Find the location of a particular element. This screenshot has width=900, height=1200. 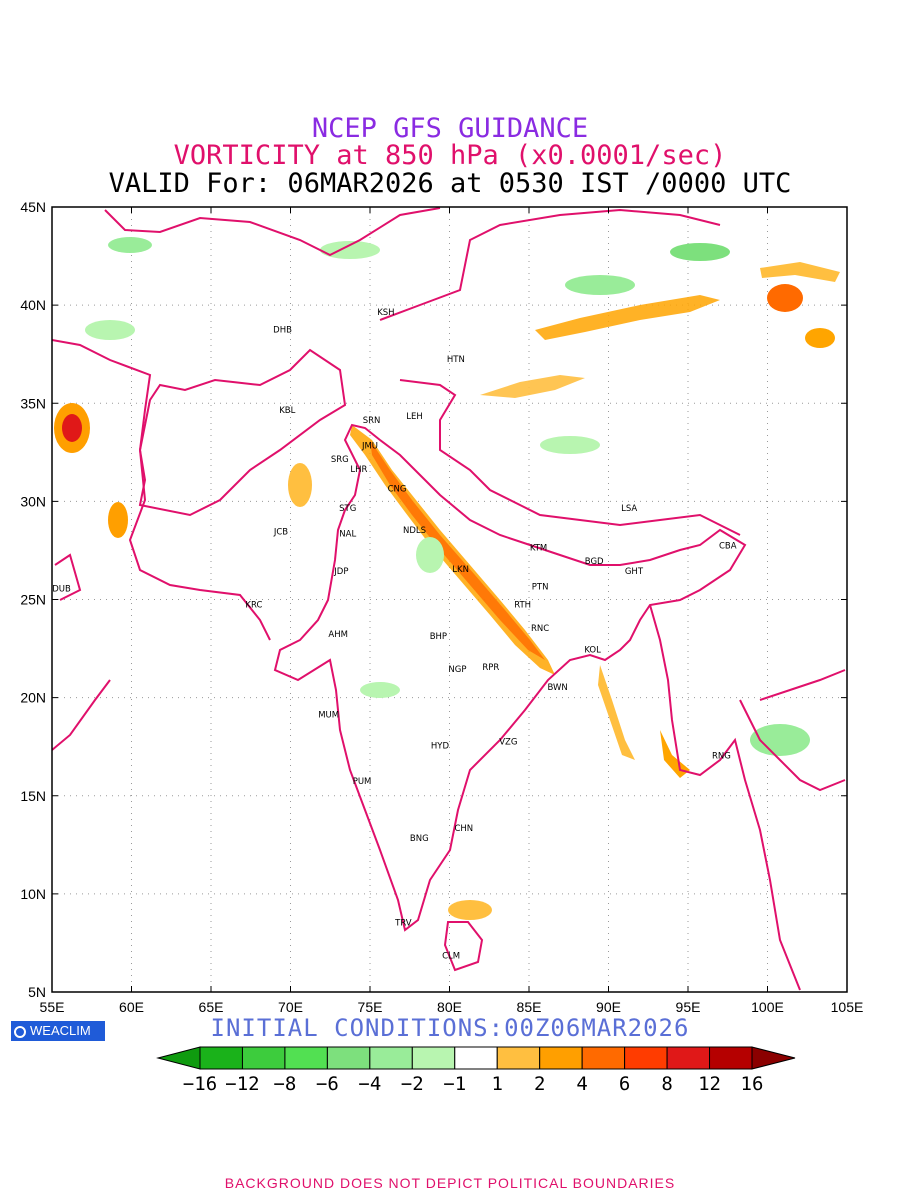

blob-pakistan is located at coordinates (300, 485).